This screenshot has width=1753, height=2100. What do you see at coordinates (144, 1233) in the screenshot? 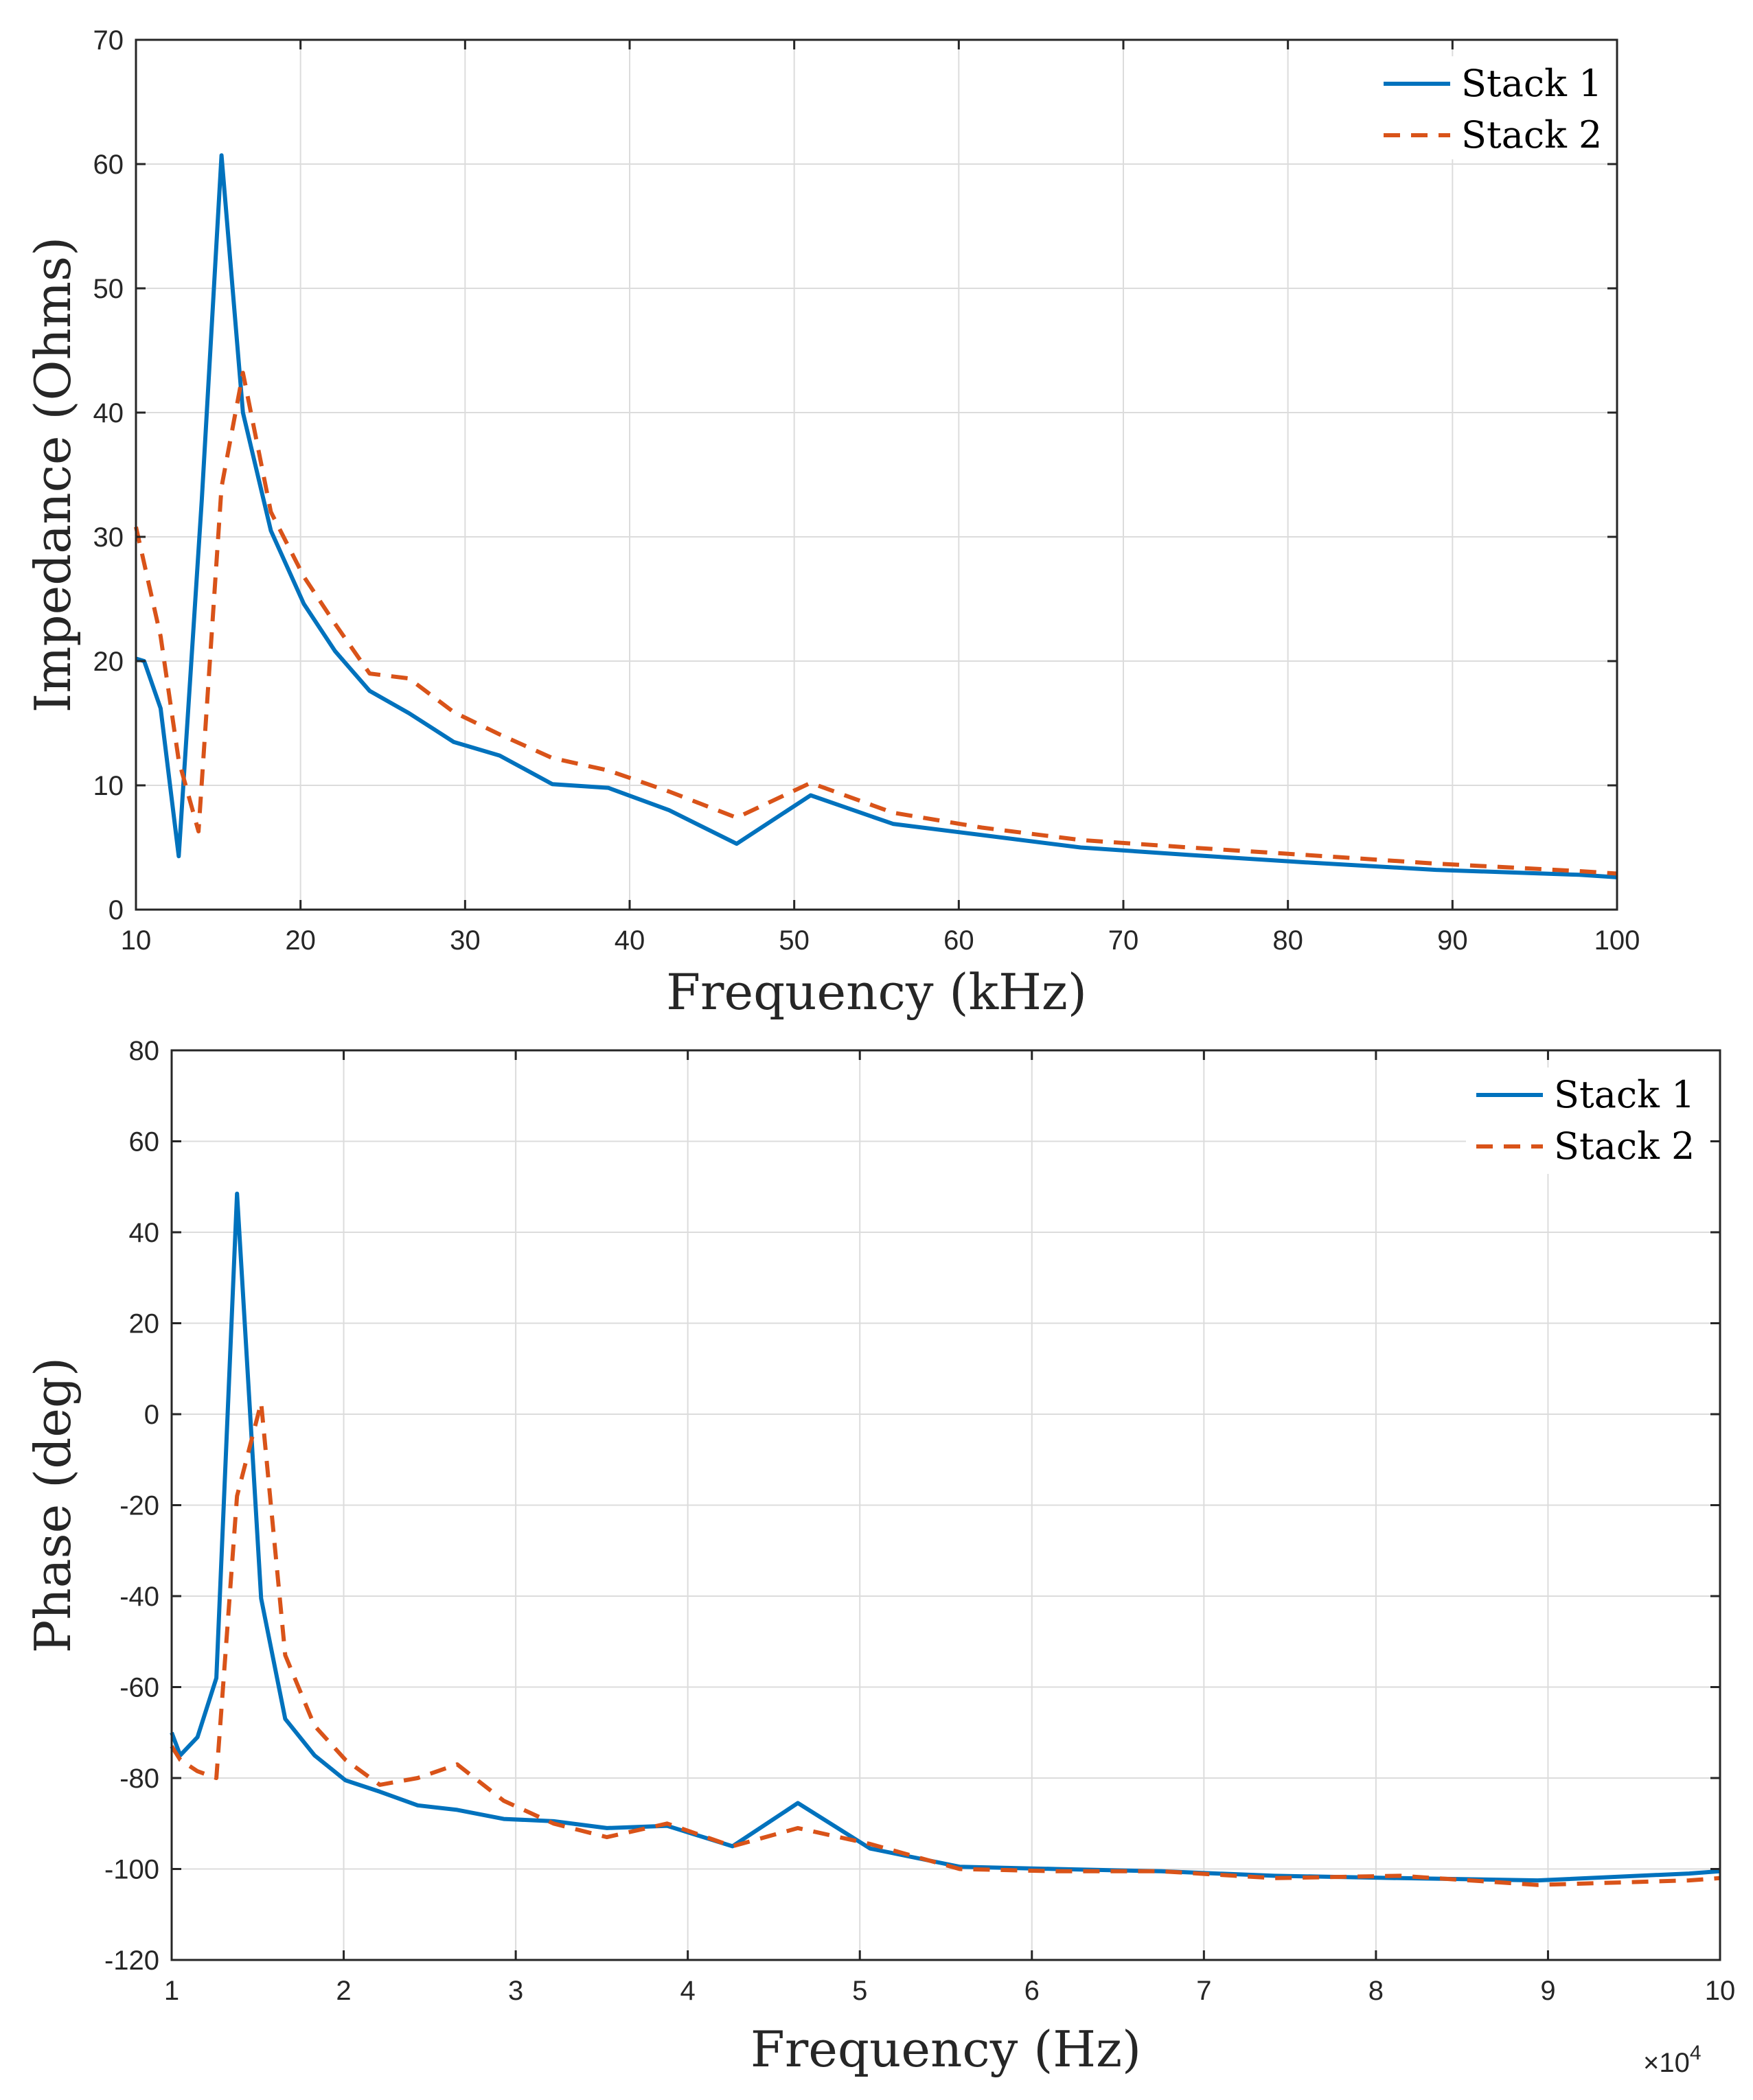
I see `phase-y-tick-label: 40` at bounding box center [144, 1233].